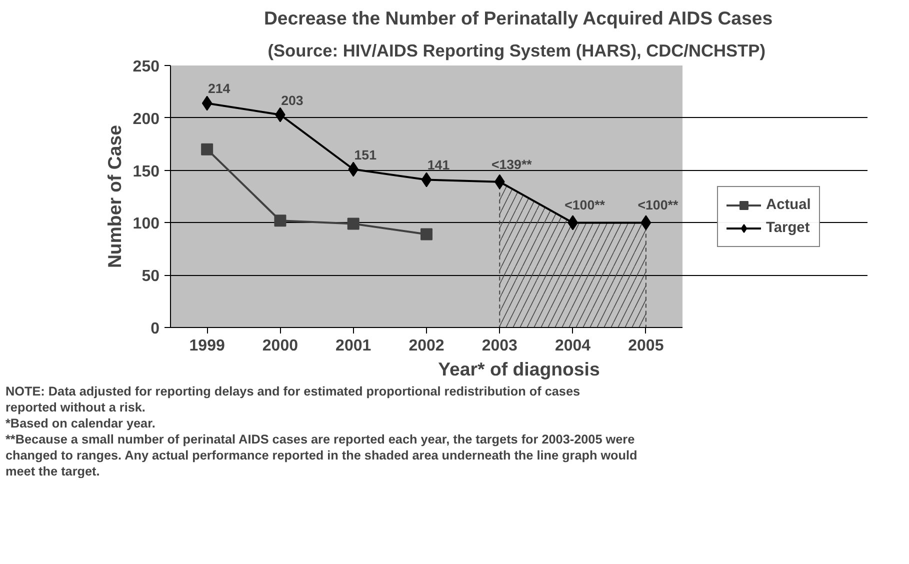  I want to click on y-tick-label: 50, so click(151, 277).